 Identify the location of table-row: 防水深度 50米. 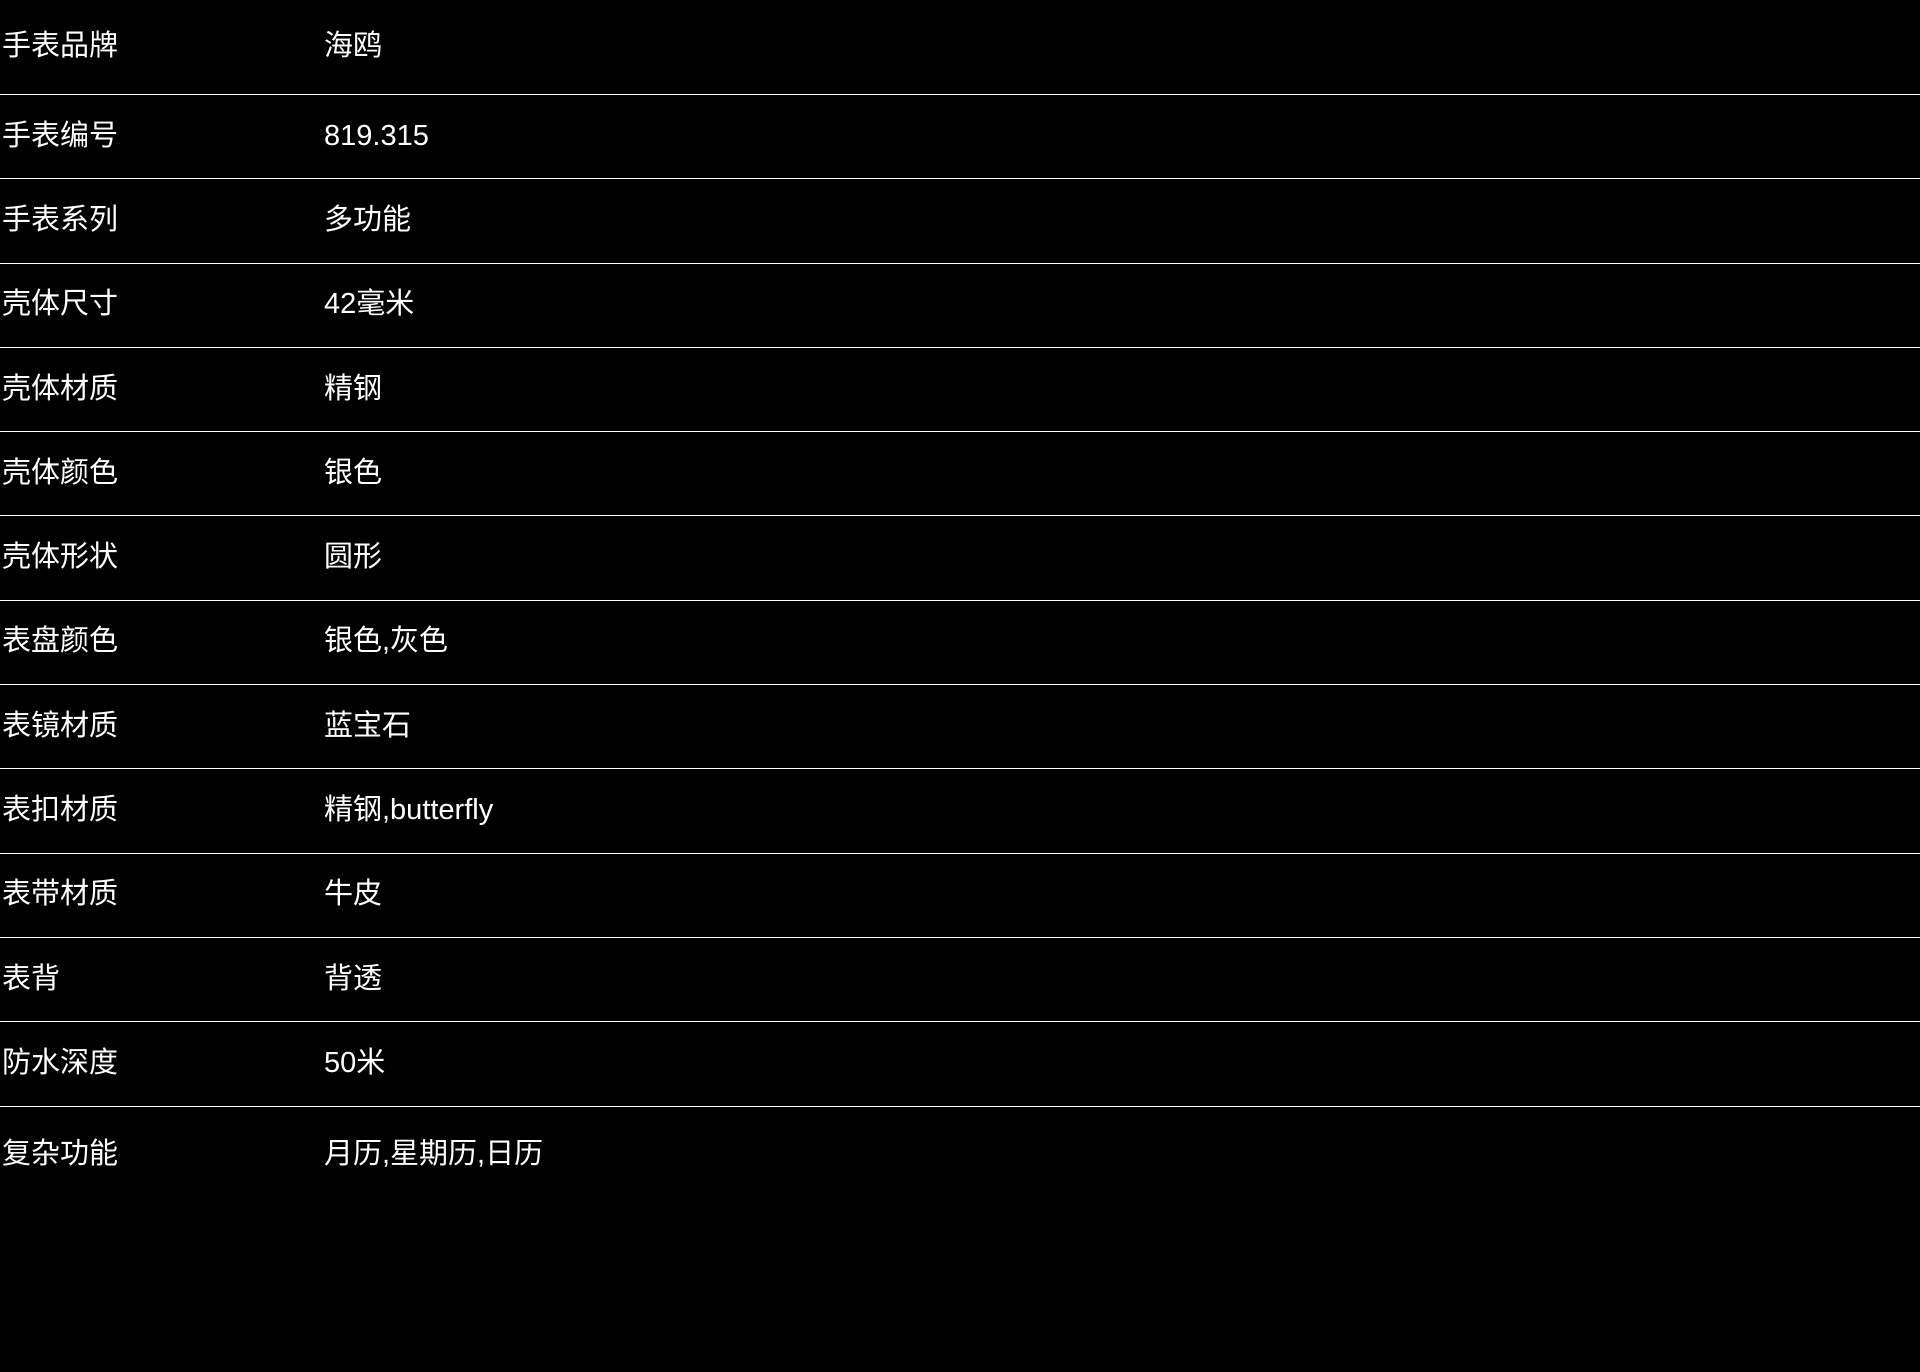
(960, 1064).